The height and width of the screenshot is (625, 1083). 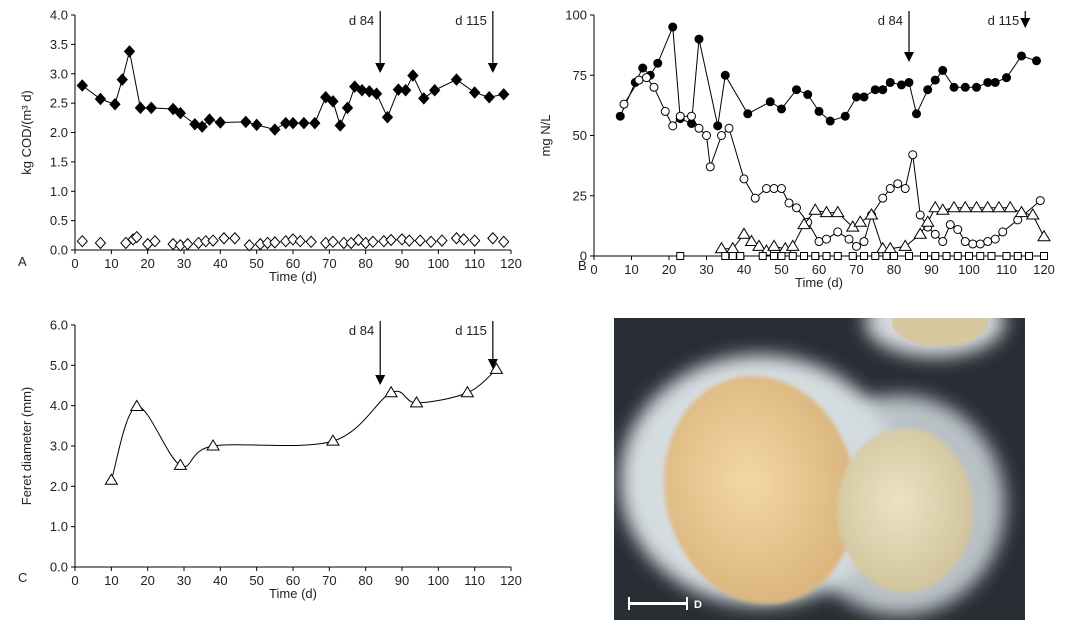 I want to click on x-tick-label: 70, so click(x=329, y=580).